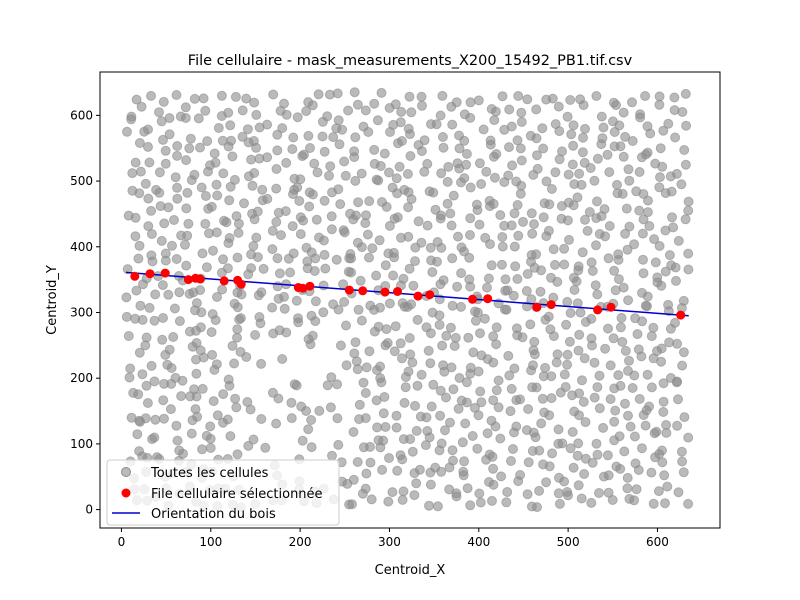 This screenshot has width=800, height=600. I want to click on y-tick-label: 0, so click(89, 510).